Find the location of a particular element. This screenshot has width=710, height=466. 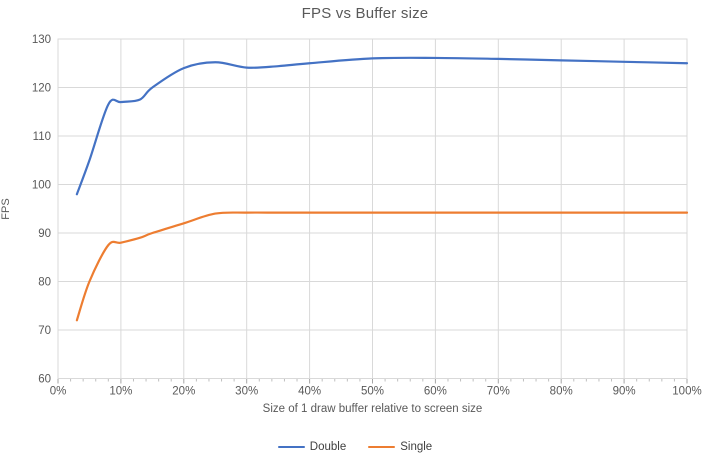

legend-item-single: Single is located at coordinates (400, 447).